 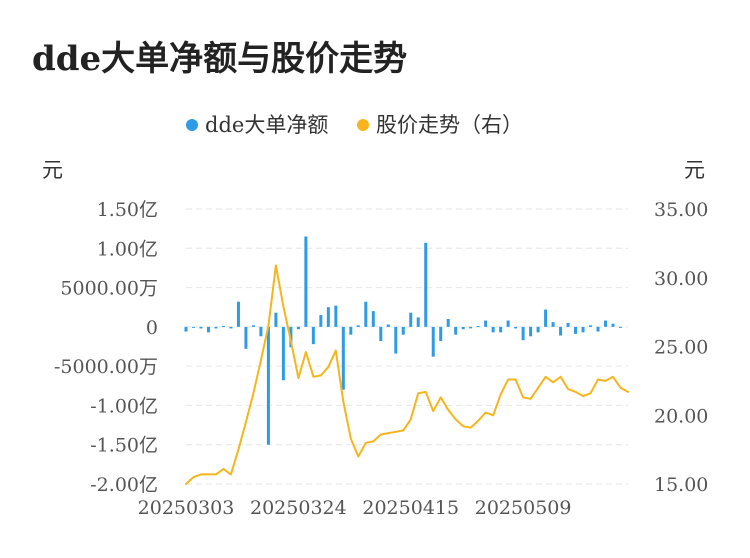 I want to click on left-tick-label: -2.00亿, so click(x=124, y=485).